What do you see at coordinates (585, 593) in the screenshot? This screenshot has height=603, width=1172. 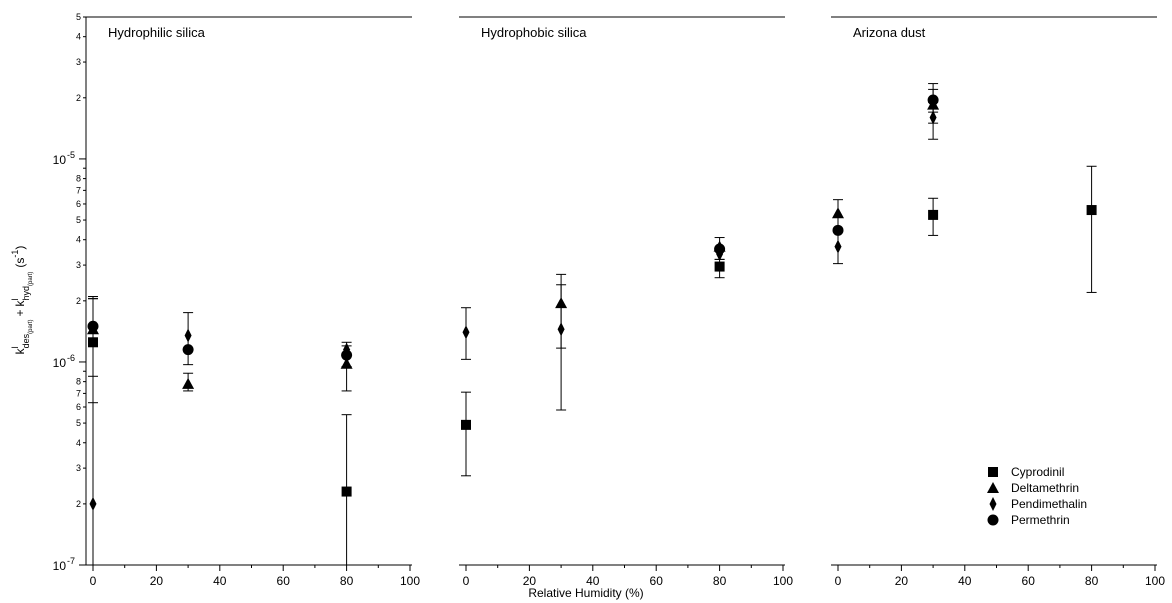 I see `x-axis-title: Relative Humidity (%)` at bounding box center [585, 593].